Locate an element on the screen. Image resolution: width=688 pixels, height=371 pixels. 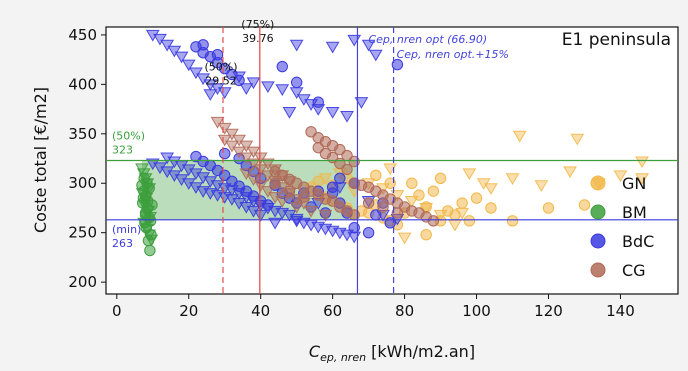
x-axis-title-main: C is located at coordinates (315, 351).